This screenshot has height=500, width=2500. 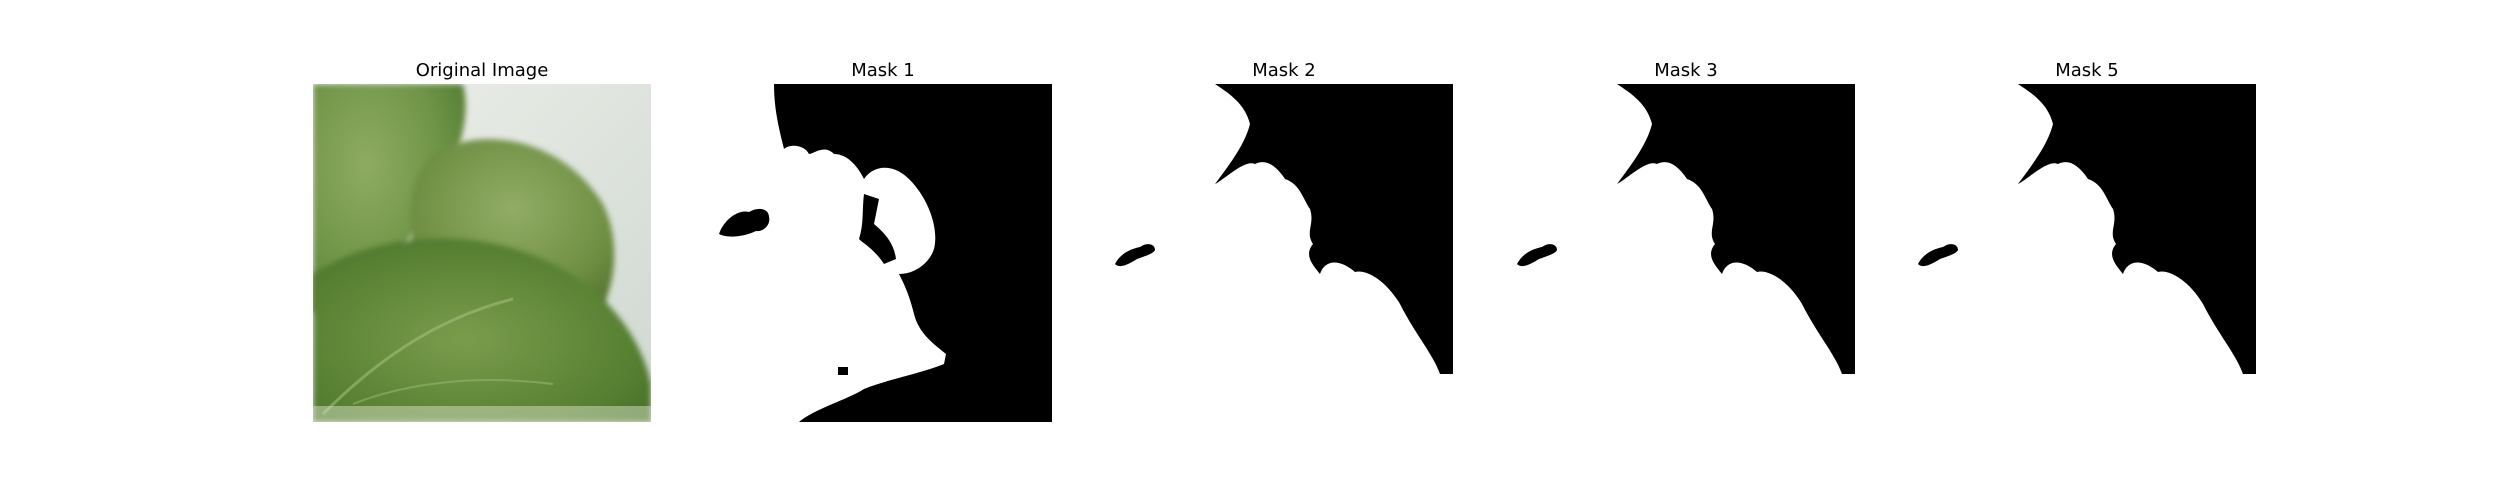 I want to click on panel-title-mask-3: Mask 3, so click(x=1686, y=70).